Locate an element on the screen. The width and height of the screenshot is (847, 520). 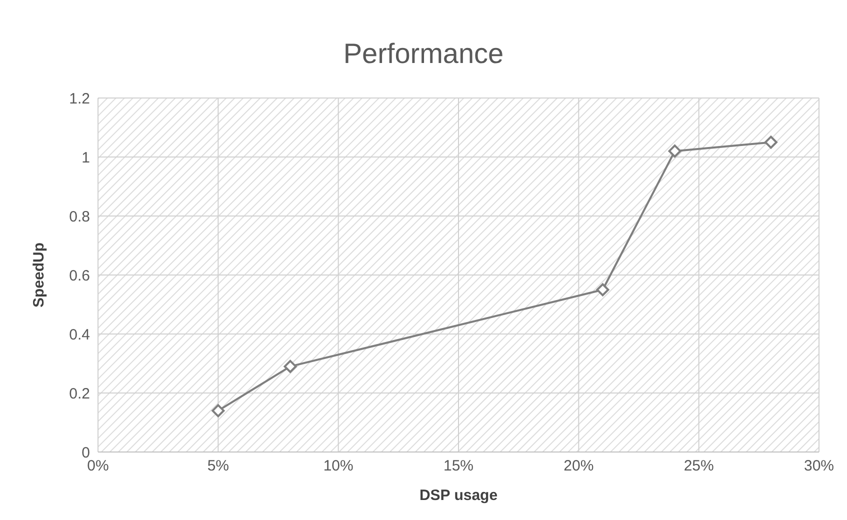
x-tick-label: 25% is located at coordinates (699, 466).